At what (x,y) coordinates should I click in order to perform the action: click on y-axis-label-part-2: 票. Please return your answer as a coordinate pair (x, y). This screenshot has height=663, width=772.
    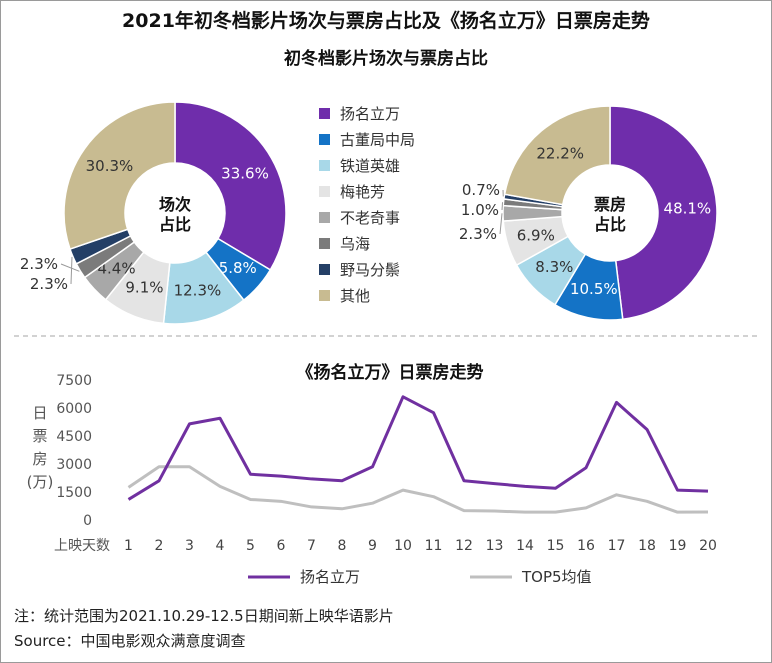
    Looking at the image, I should click on (39, 436).